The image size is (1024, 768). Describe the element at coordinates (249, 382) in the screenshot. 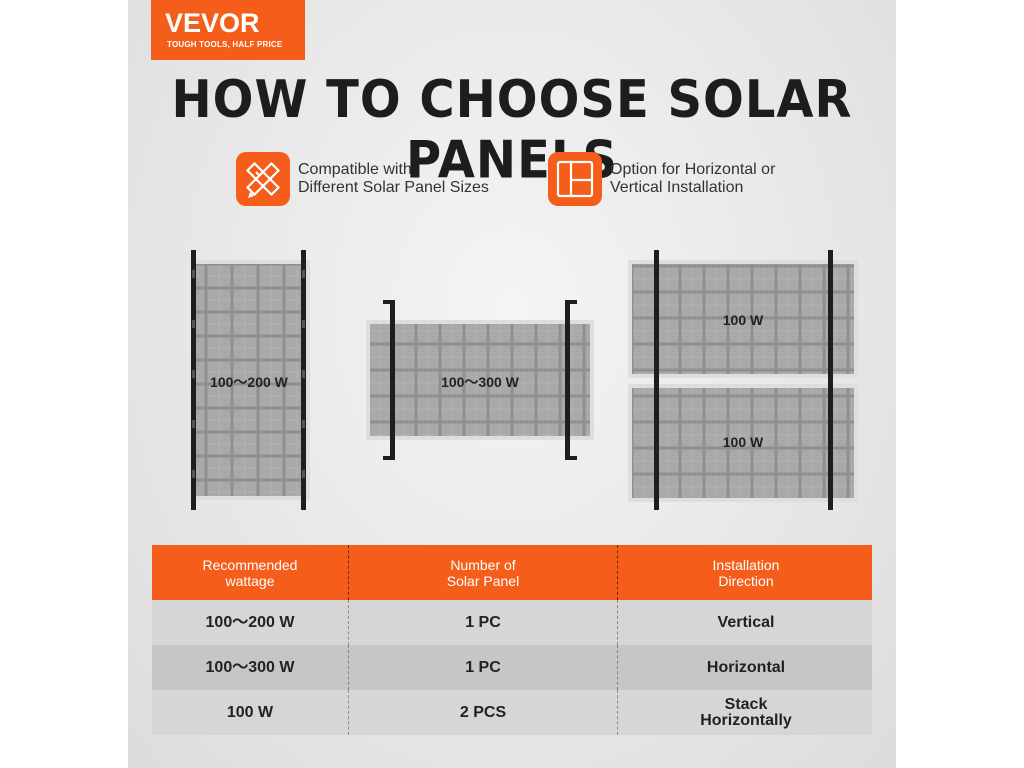

I see `vertical-panel-label: 100～200 W` at that location.